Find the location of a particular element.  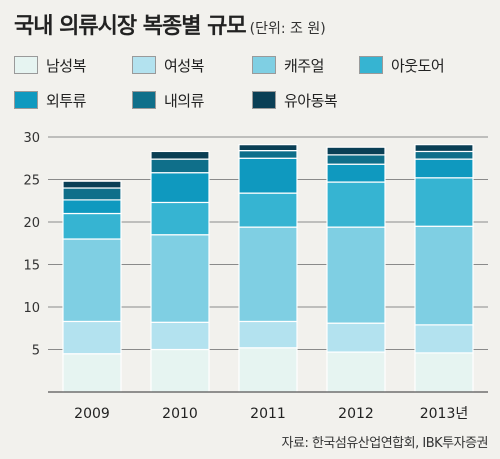

chart-title: 국내 의류시장 복종별 규모 is located at coordinates (130, 26).